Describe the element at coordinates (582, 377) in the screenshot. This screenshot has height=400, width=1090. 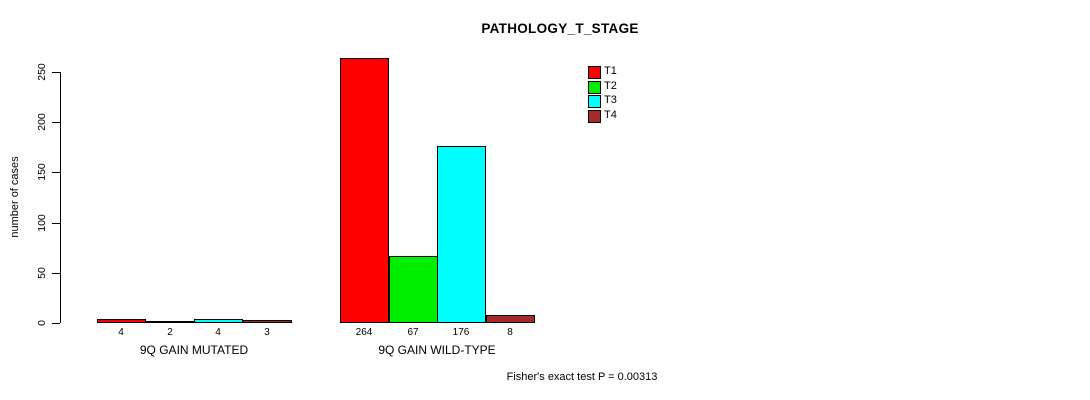
I see `fisher-test-annotation: Fisher's exact test P = 0.00313` at that location.